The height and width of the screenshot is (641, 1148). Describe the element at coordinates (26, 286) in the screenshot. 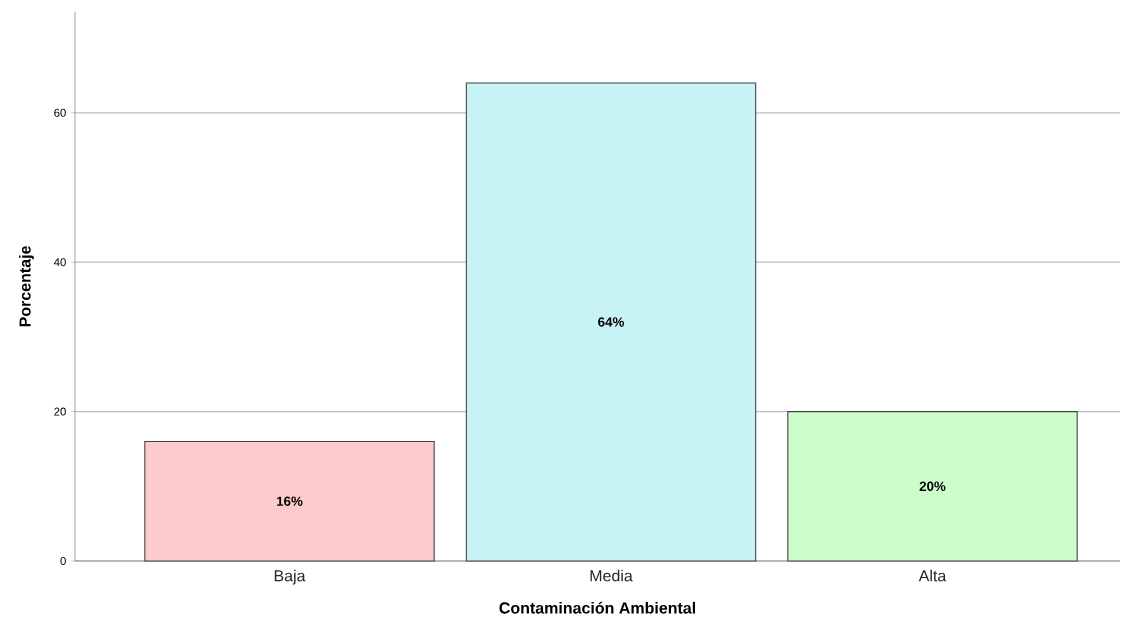

I see `y-axis-title: Porcentaje` at that location.